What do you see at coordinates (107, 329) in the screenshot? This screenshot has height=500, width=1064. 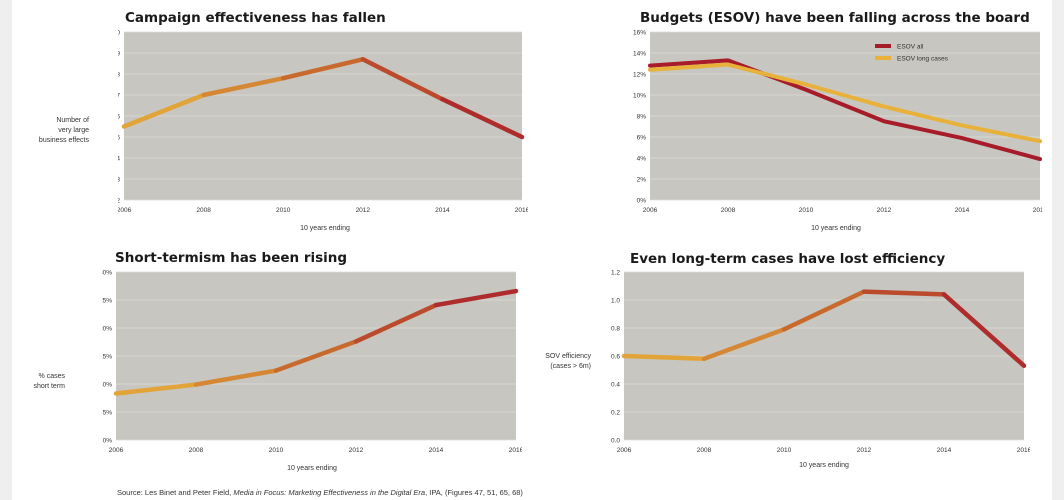 I see `y-tick-label: 20%` at bounding box center [107, 329].